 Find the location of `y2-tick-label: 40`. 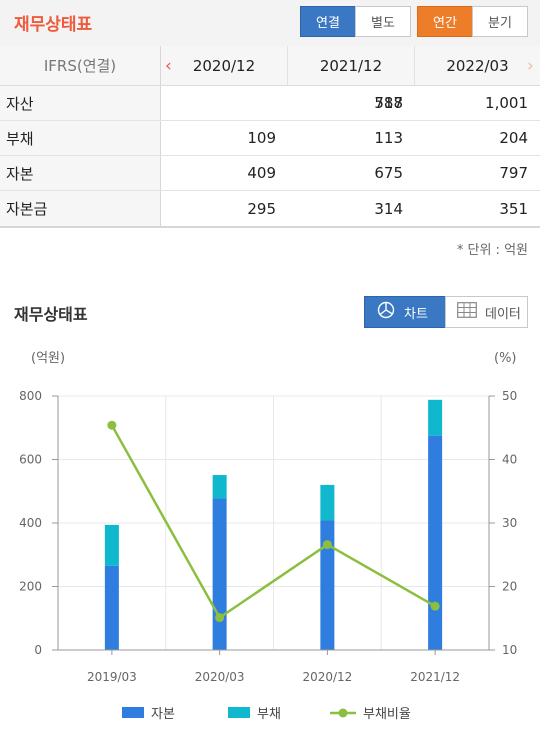

y2-tick-label: 40 is located at coordinates (509, 460).